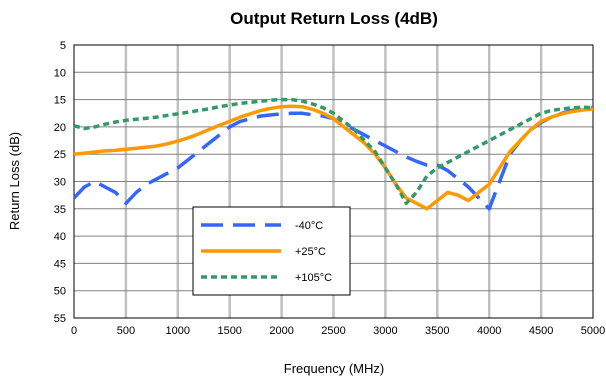 Image resolution: width=606 pixels, height=382 pixels. I want to click on y-tick-label: 10, so click(60, 73).